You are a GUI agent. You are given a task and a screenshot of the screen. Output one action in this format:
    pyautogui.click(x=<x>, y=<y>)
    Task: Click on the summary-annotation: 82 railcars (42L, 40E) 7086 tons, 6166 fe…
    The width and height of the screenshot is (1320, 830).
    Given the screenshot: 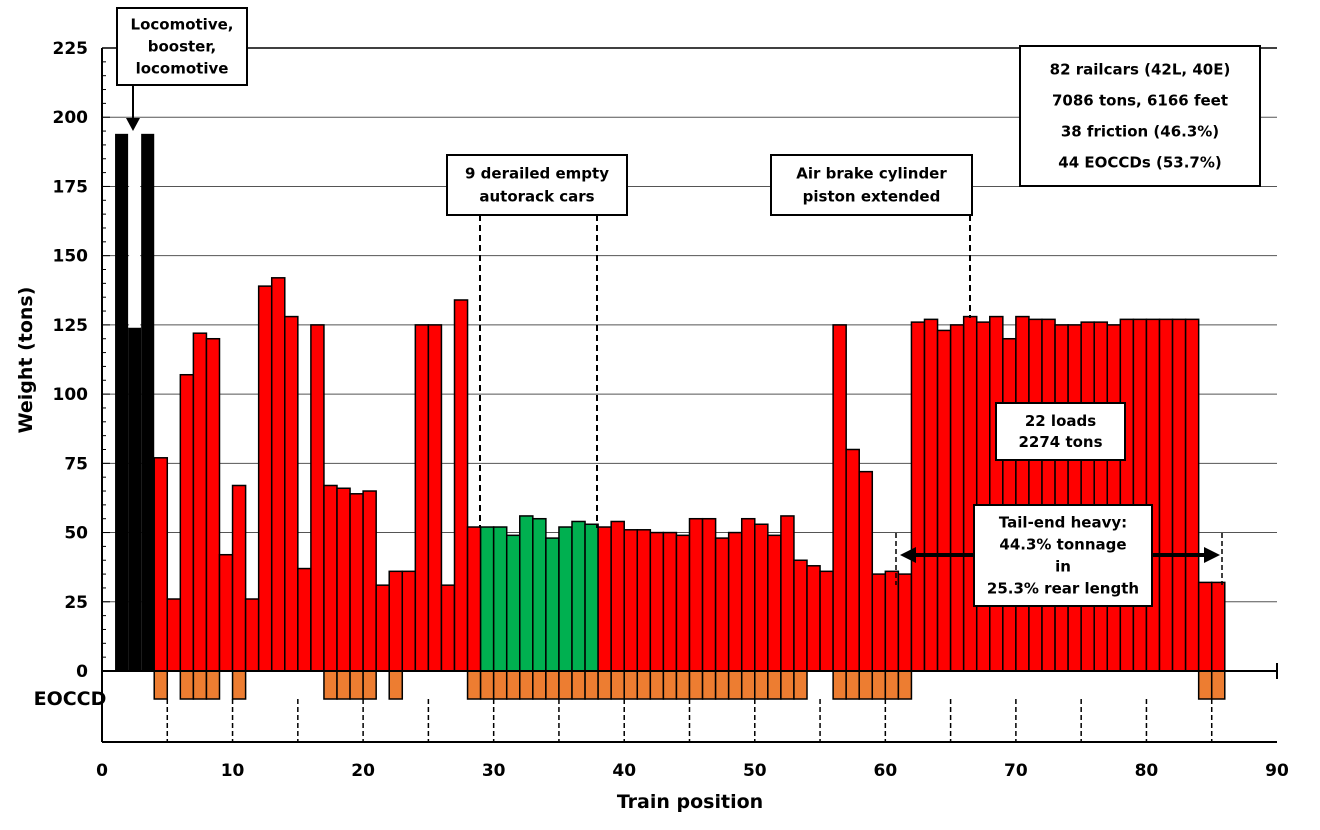 What is the action you would take?
    pyautogui.click(x=1140, y=116)
    